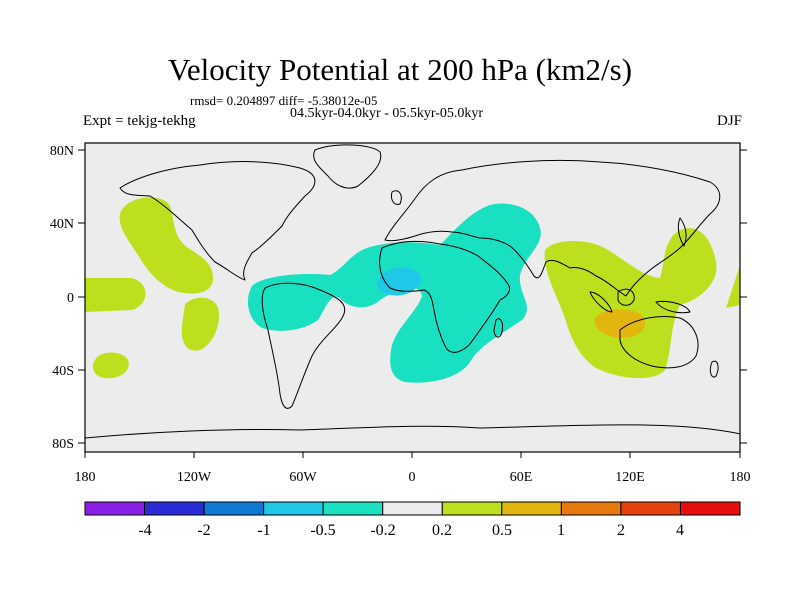 Image resolution: width=800 pixels, height=600 pixels. What do you see at coordinates (682, 232) in the screenshot?
I see `coastline-japan` at bounding box center [682, 232].